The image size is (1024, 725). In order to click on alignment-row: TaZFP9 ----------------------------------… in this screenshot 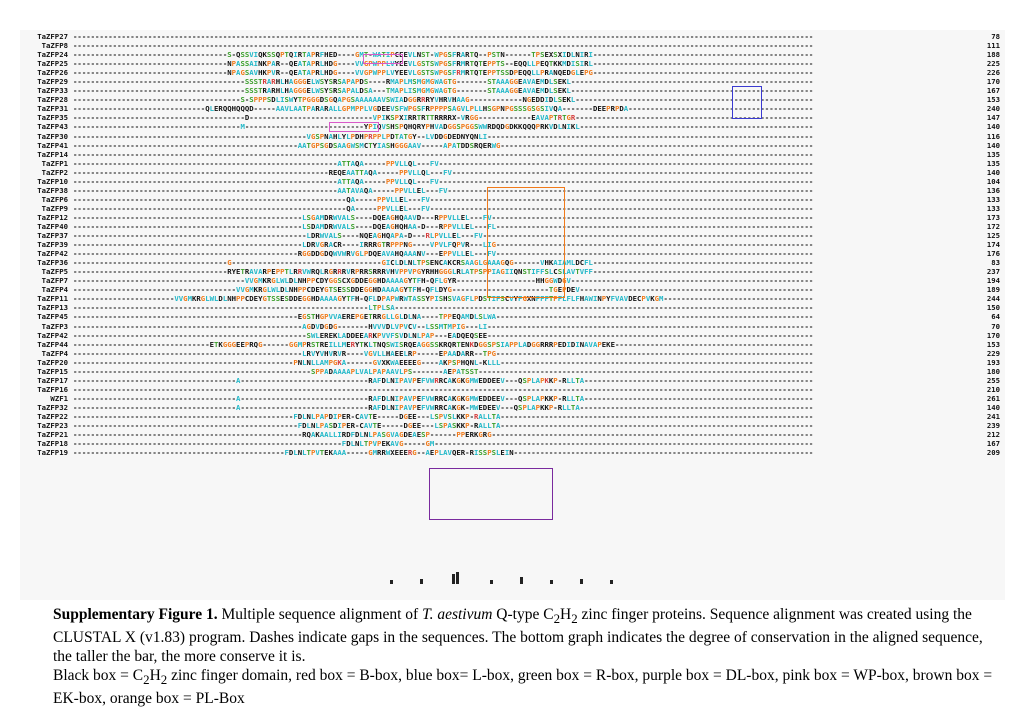, I will do `click(514, 208)`.